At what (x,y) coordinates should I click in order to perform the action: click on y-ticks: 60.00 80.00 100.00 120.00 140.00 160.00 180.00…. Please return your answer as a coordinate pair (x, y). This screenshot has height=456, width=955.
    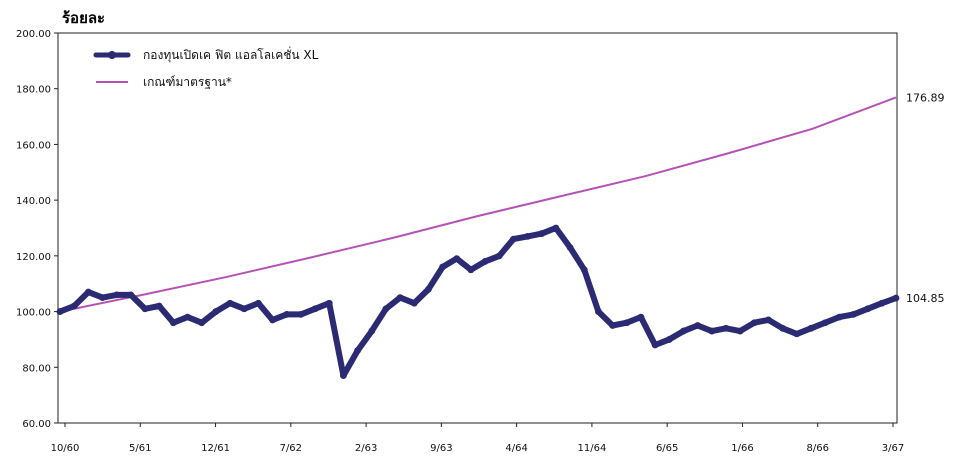
    Looking at the image, I should click on (37, 229).